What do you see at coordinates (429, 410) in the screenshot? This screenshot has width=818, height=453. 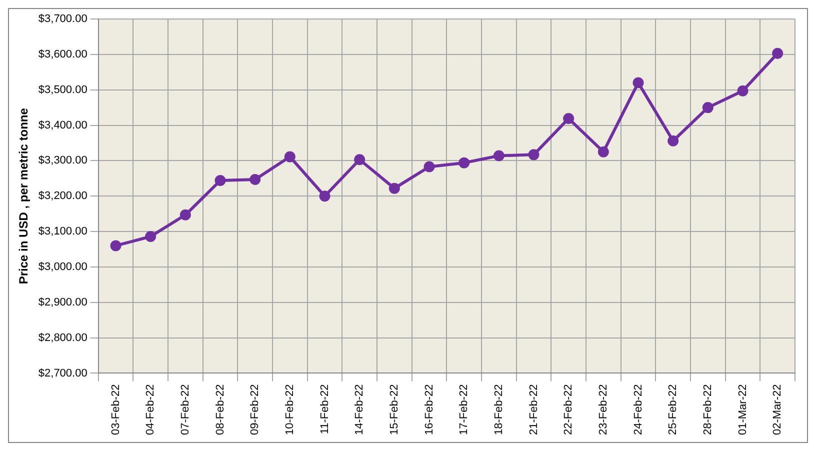 I see `x-tick-label: 16-Feb-22` at bounding box center [429, 410].